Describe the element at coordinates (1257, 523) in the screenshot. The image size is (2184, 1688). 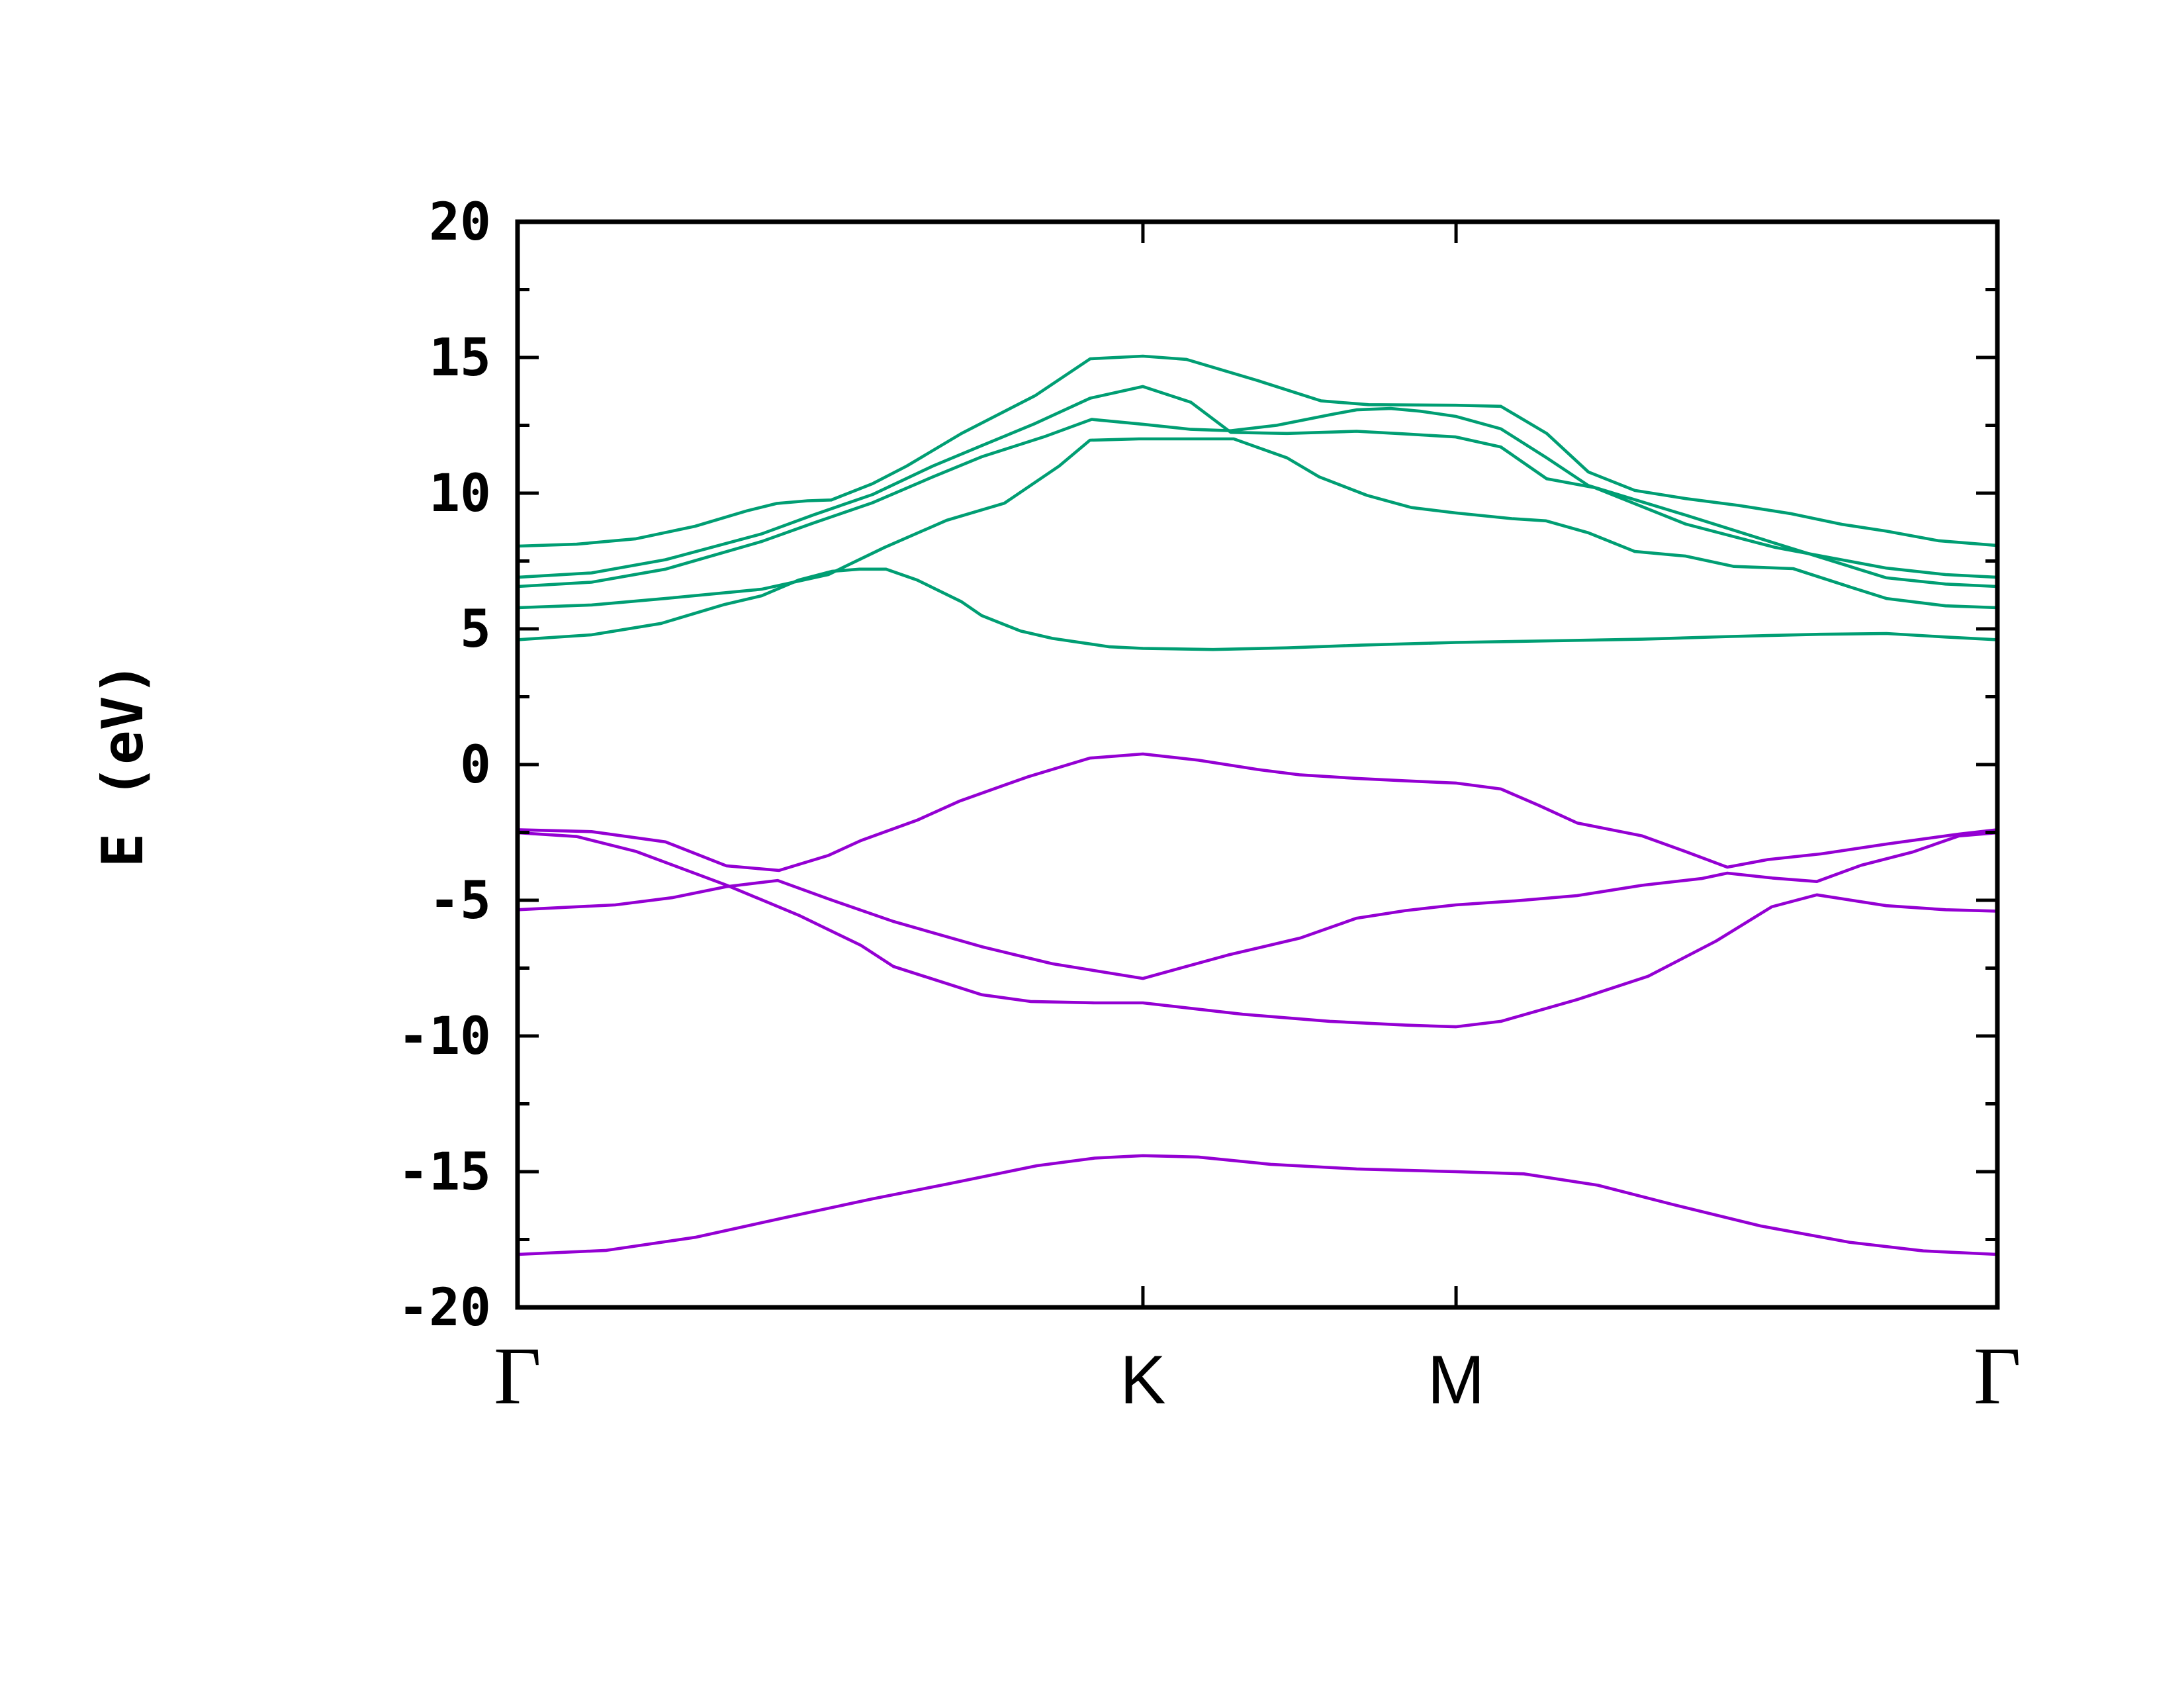
I see `conduction-band-4-curve` at that location.